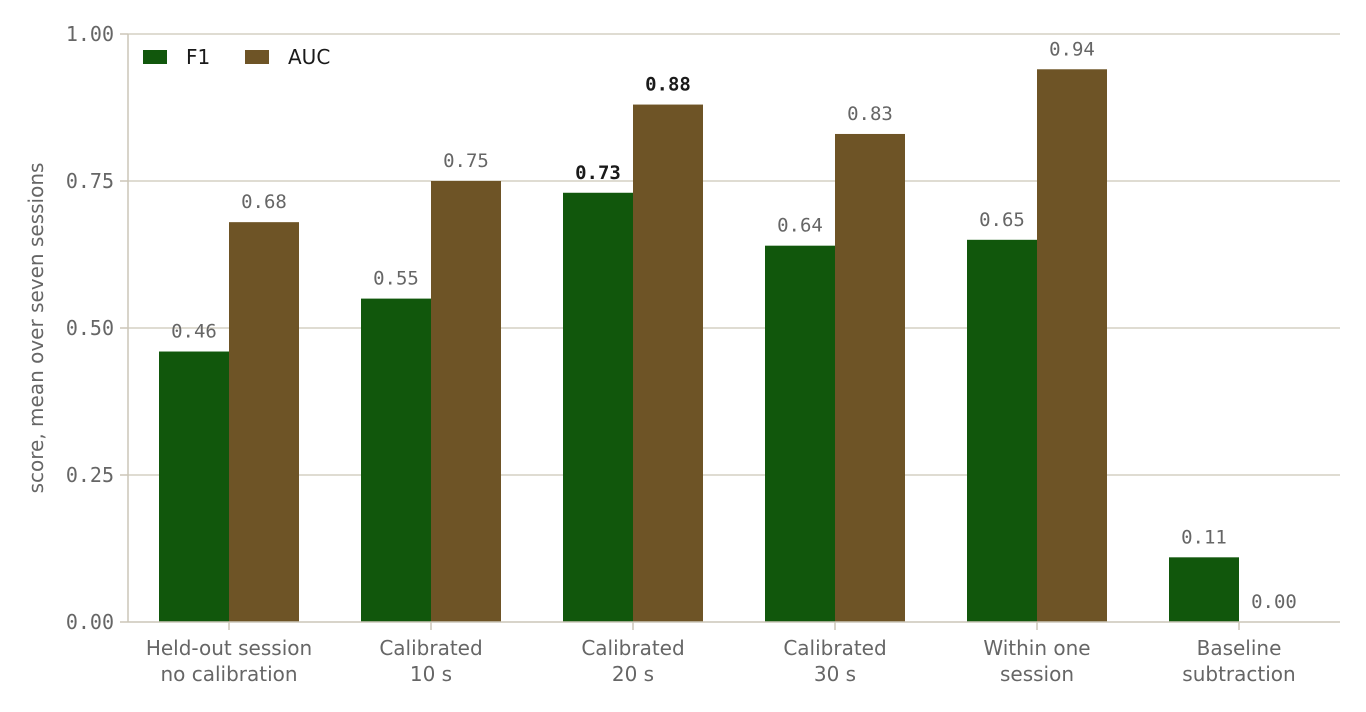 This screenshot has width=1366, height=712. What do you see at coordinates (264, 202) in the screenshot?
I see `data-label: 0.68` at bounding box center [264, 202].